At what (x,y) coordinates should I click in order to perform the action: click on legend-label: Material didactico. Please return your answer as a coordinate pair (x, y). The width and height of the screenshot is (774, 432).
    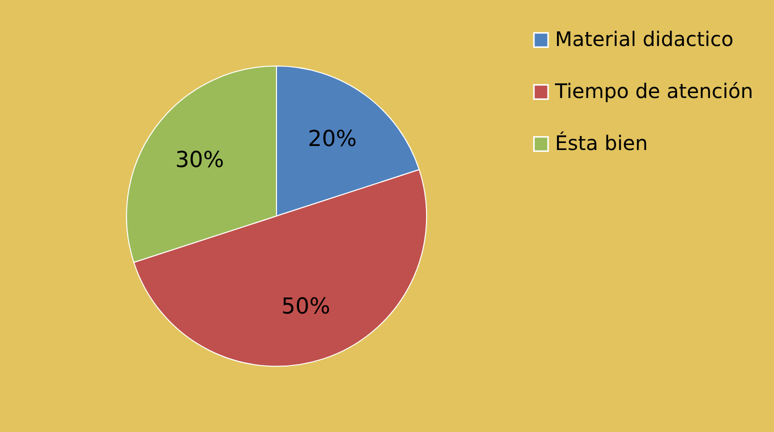
    Looking at the image, I should click on (644, 39).